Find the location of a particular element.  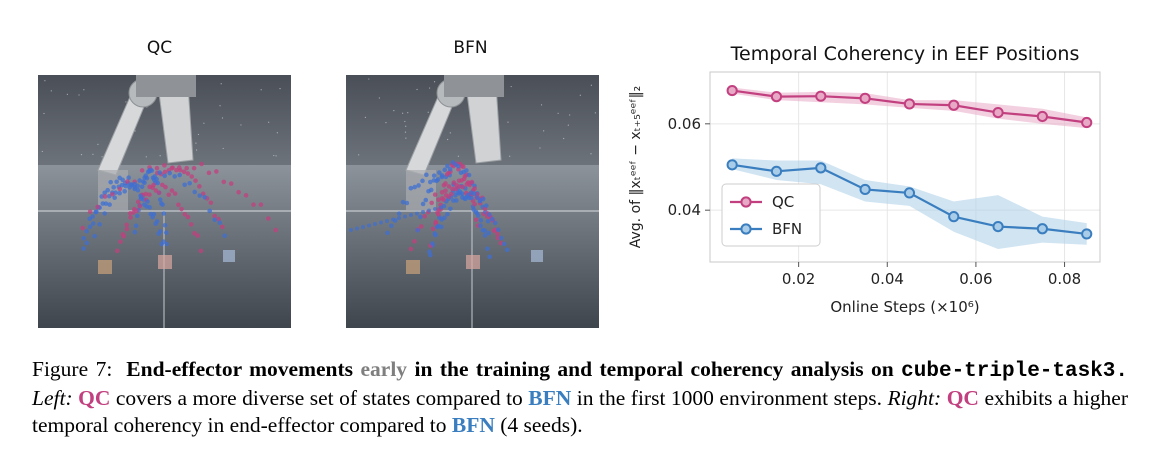

caption-left: Left: is located at coordinates (52, 398).